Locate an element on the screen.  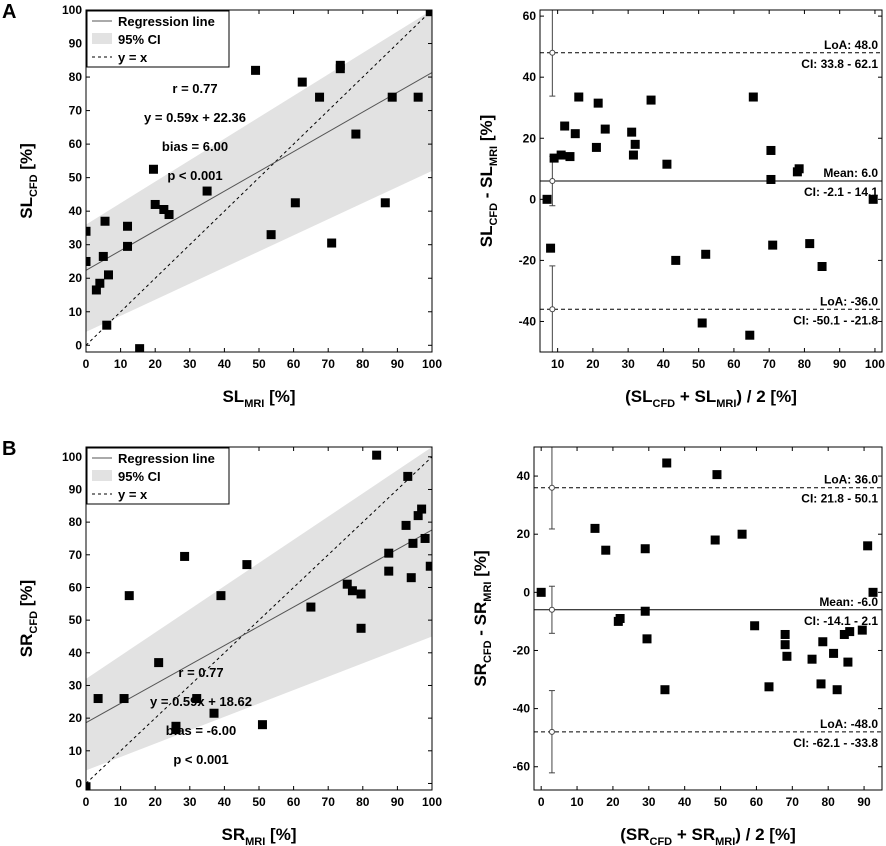
y-tick-label: 70 is located at coordinates (76, 111).